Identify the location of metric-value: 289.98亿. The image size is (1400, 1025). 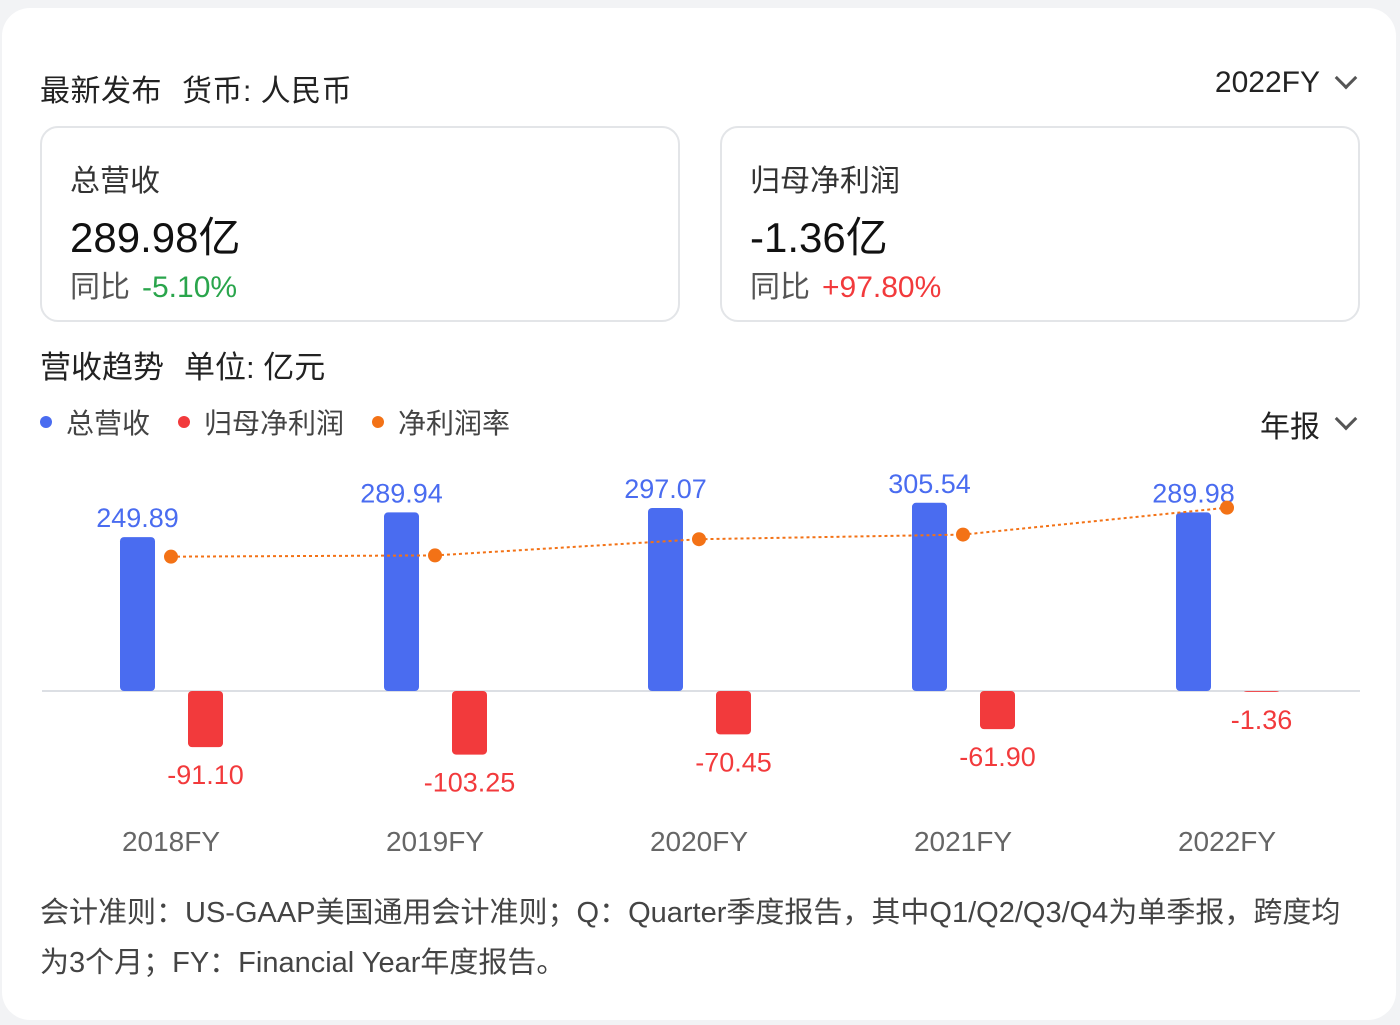
(155, 237).